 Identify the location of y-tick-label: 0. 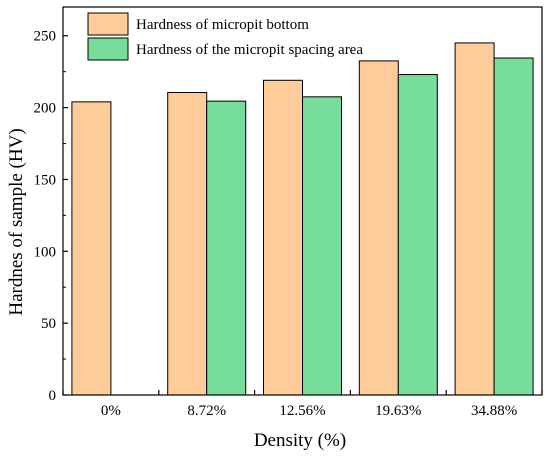
(53, 396).